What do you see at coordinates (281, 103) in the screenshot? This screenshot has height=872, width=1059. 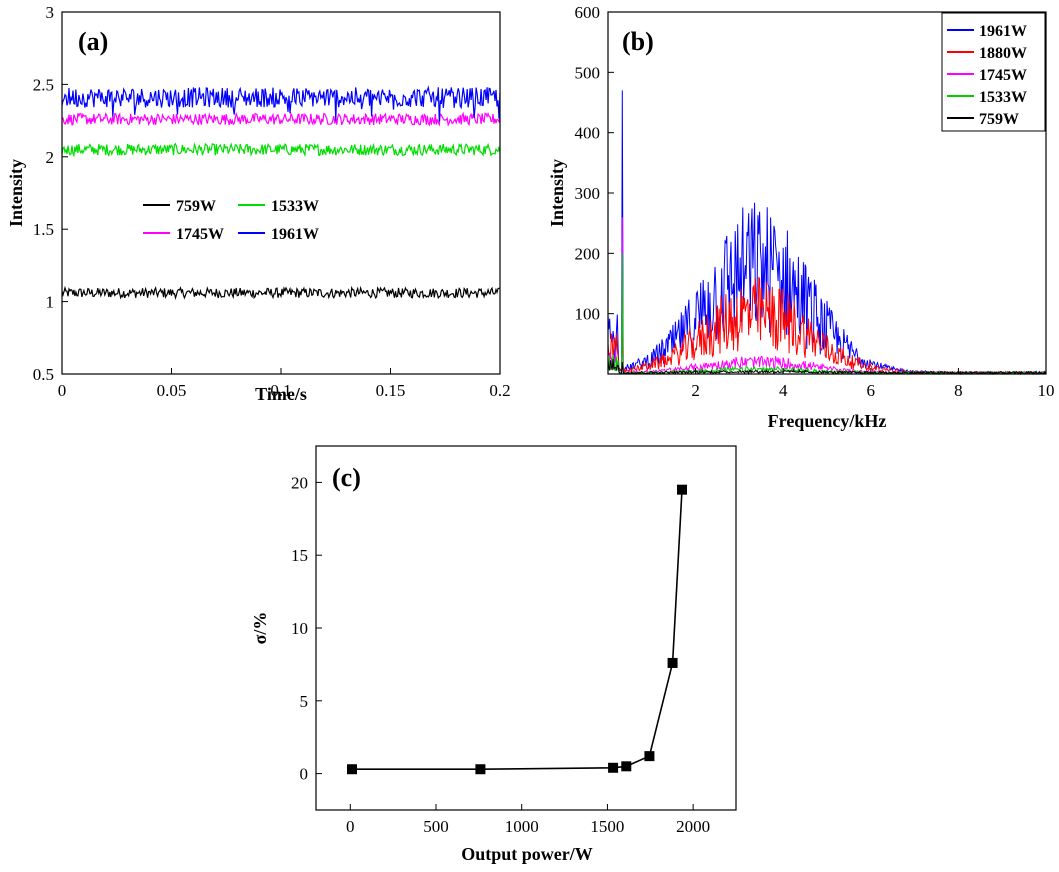 I see `panel-a-series-1961w` at bounding box center [281, 103].